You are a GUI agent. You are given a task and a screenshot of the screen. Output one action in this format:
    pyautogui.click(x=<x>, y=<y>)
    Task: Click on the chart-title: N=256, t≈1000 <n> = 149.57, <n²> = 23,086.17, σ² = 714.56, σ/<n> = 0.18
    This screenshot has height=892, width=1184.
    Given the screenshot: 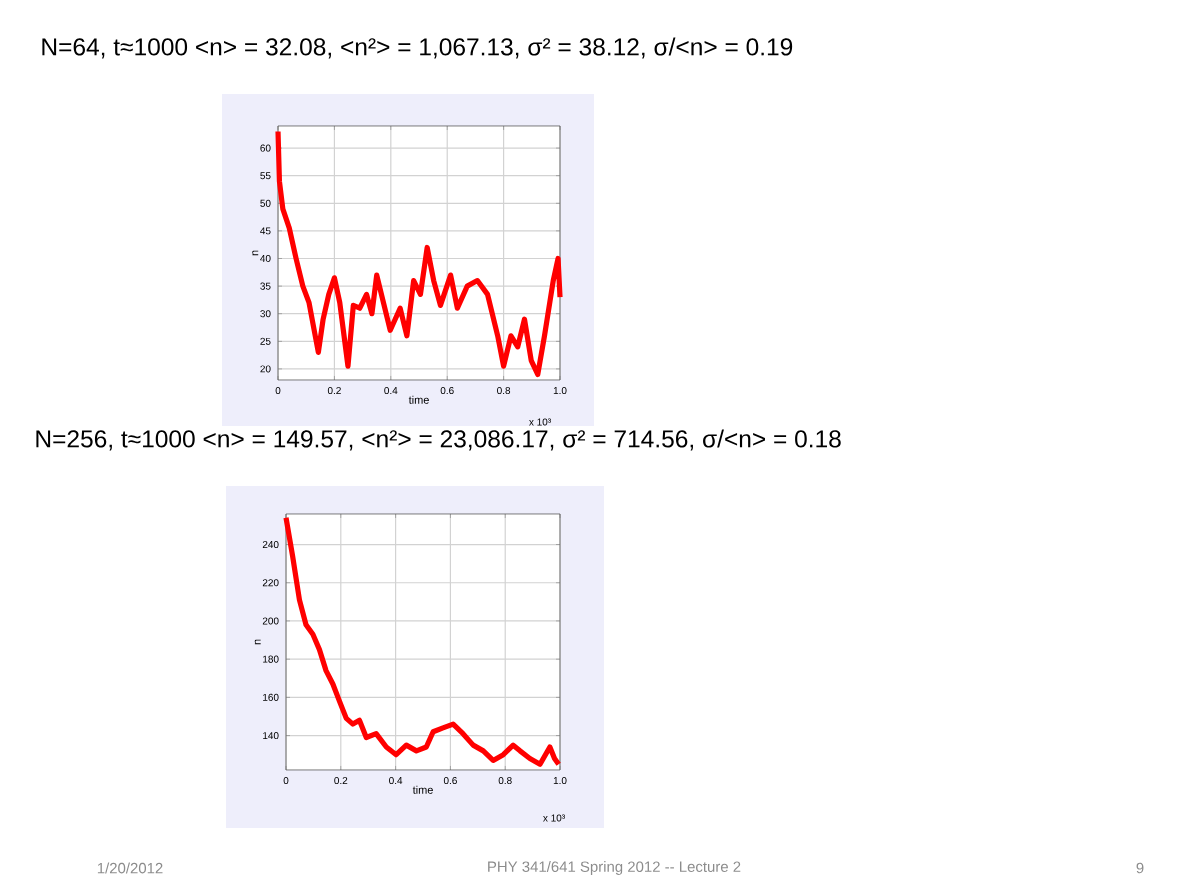 What is the action you would take?
    pyautogui.click(x=438, y=440)
    